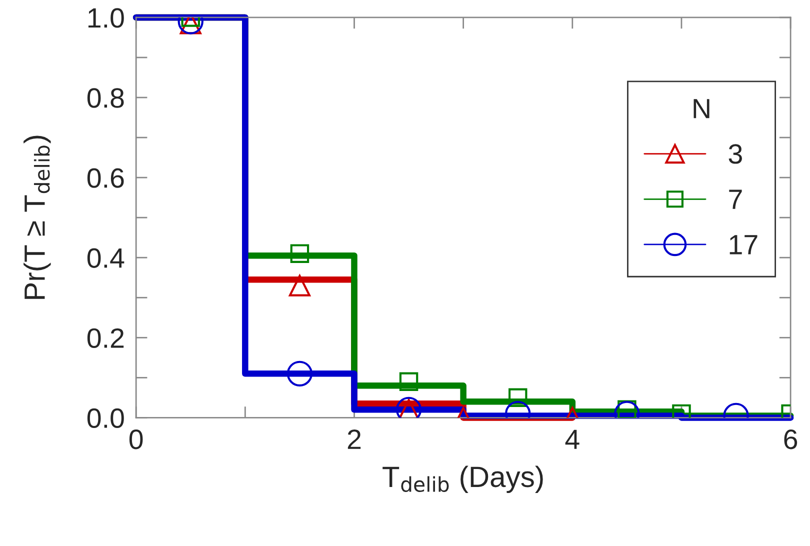  Describe the element at coordinates (572, 439) in the screenshot. I see `x-tick-label: 4` at that location.